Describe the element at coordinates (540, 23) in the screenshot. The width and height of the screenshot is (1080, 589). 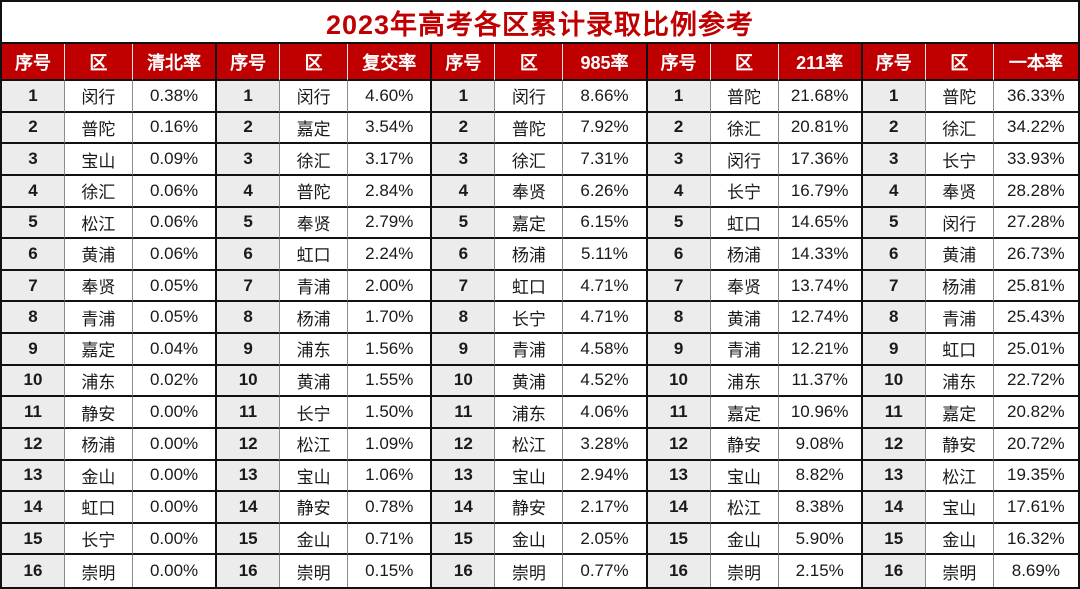
I see `page-title: 2023年高考各区累计录取比例参考` at that location.